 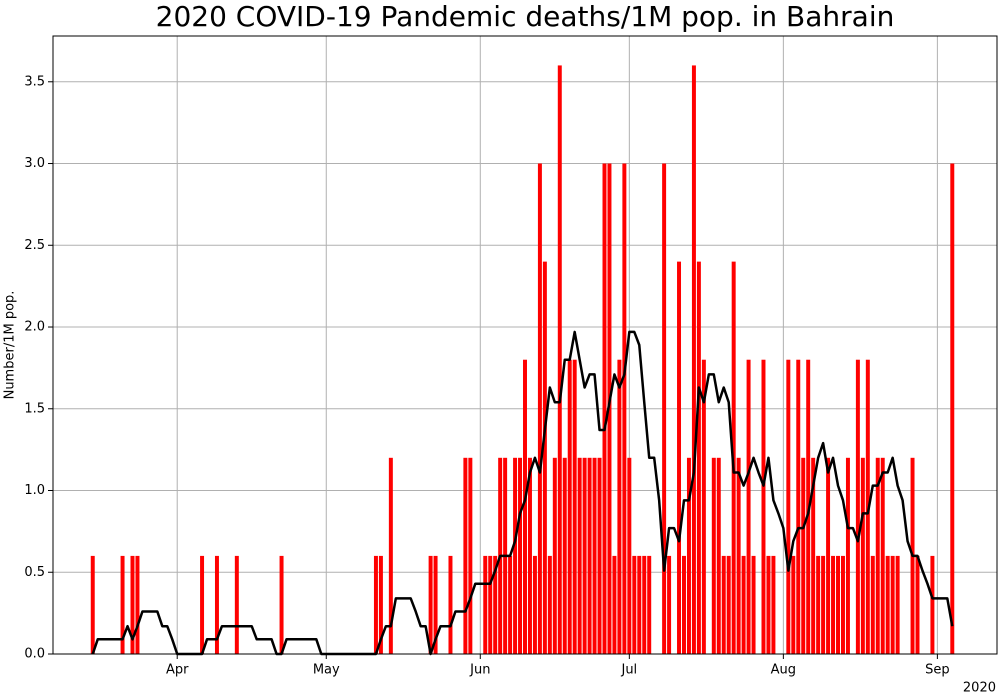 What do you see at coordinates (479, 670) in the screenshot?
I see `x-tick-label: Jun` at bounding box center [479, 670].